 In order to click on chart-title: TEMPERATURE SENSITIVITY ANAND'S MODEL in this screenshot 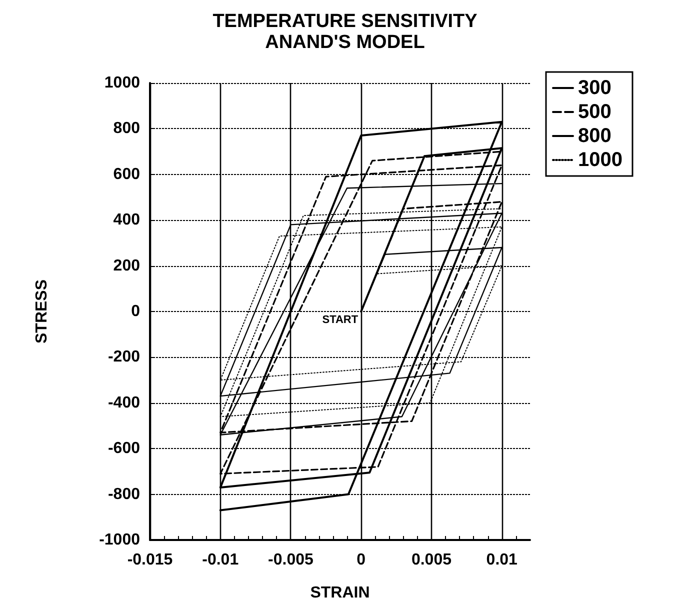, I will do `click(345, 32)`.